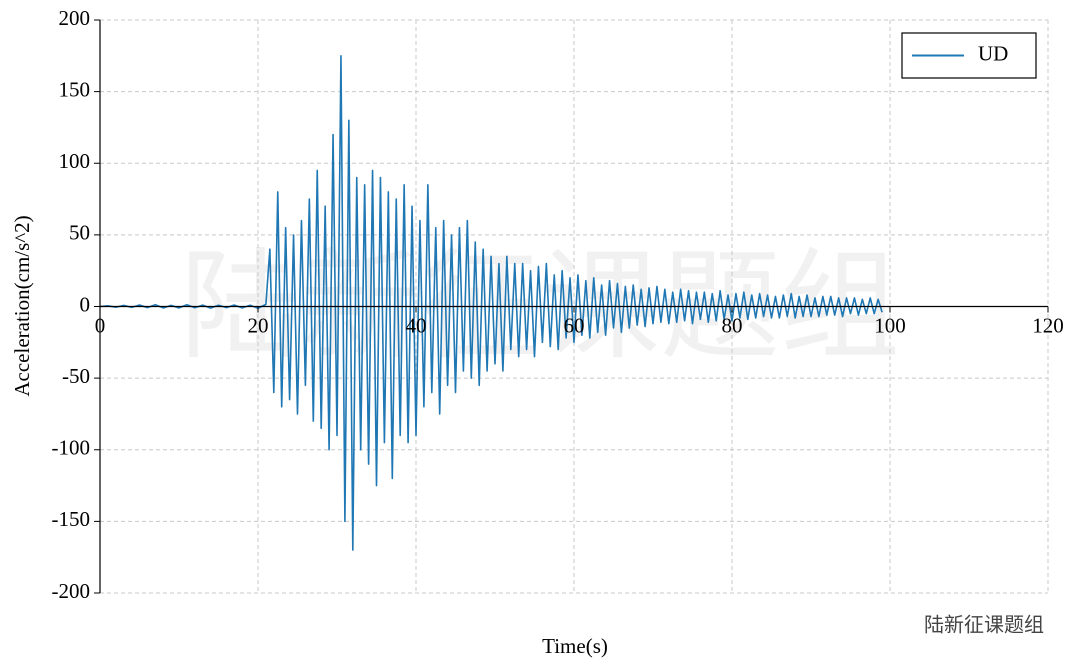 This screenshot has width=1080, height=672. What do you see at coordinates (890, 325) in the screenshot?
I see `x-tick-label: 100` at bounding box center [890, 325].